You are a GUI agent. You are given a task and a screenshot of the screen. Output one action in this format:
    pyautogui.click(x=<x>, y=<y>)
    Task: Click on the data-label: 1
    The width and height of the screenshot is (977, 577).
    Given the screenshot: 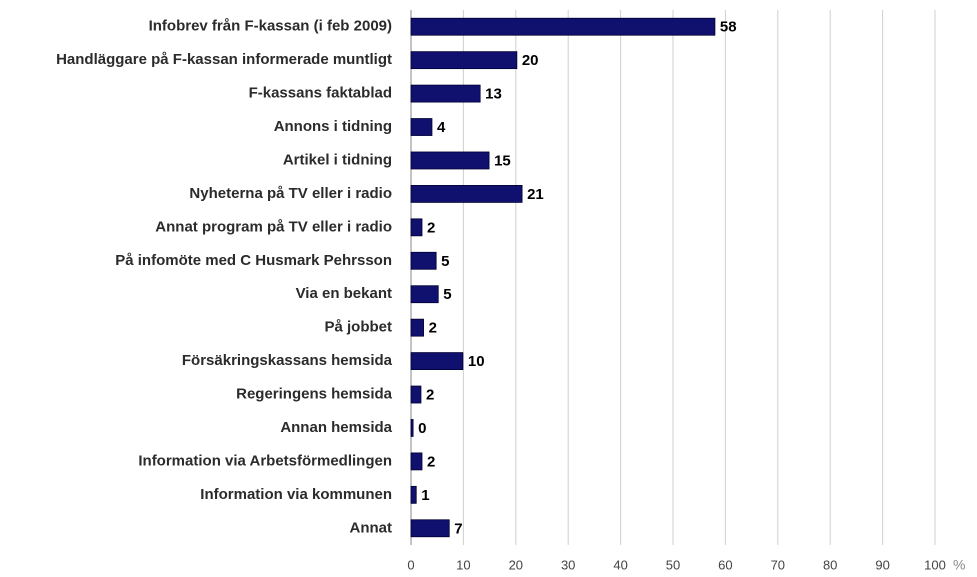 What is the action you would take?
    pyautogui.click(x=425, y=495)
    